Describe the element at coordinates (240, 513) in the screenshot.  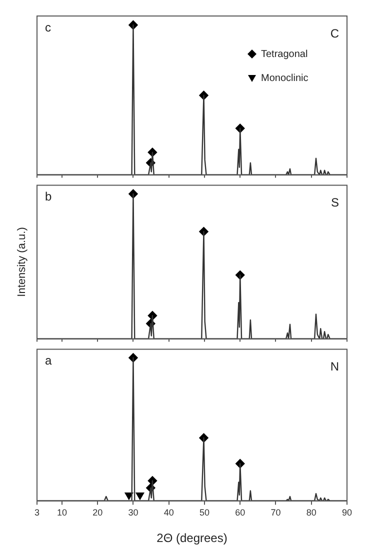
I see `x-tick-label: 60` at that location.